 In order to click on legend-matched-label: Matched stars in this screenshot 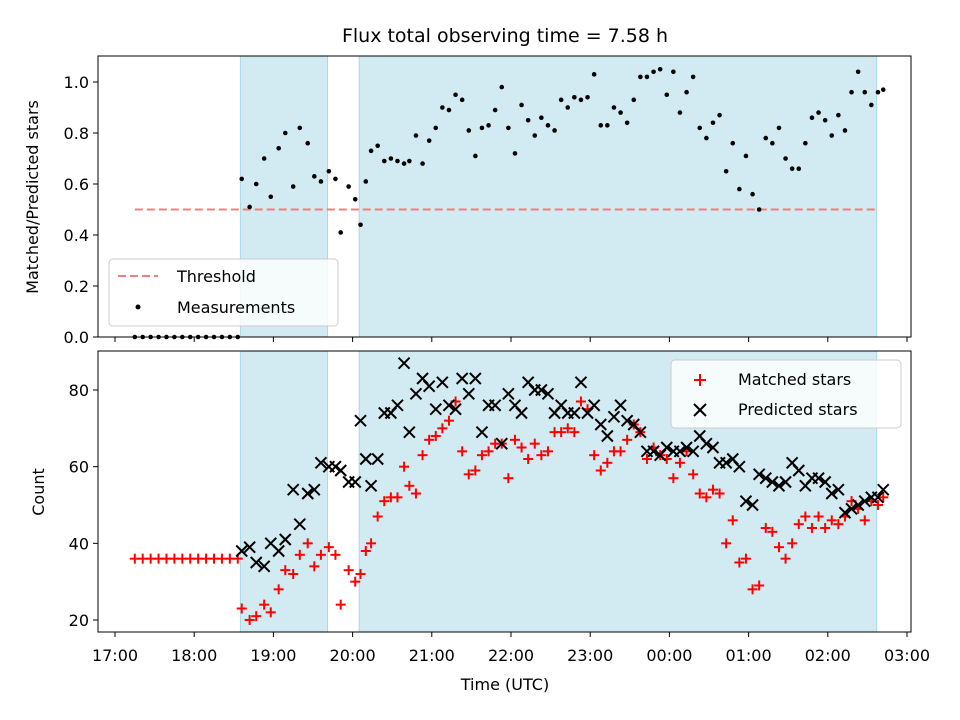, I will do `click(794, 379)`.